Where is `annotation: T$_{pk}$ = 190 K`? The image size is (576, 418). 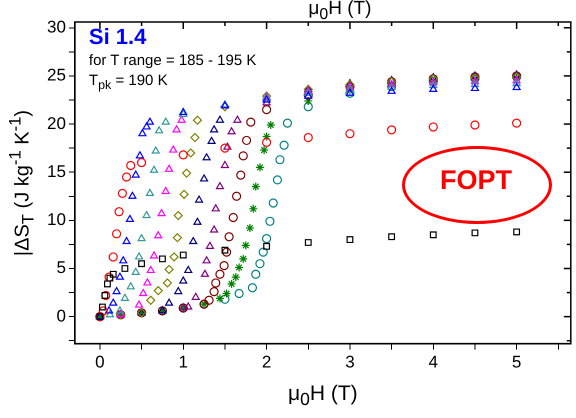
annotation: T$_{pk}$ = 190 K is located at coordinates (128, 82).